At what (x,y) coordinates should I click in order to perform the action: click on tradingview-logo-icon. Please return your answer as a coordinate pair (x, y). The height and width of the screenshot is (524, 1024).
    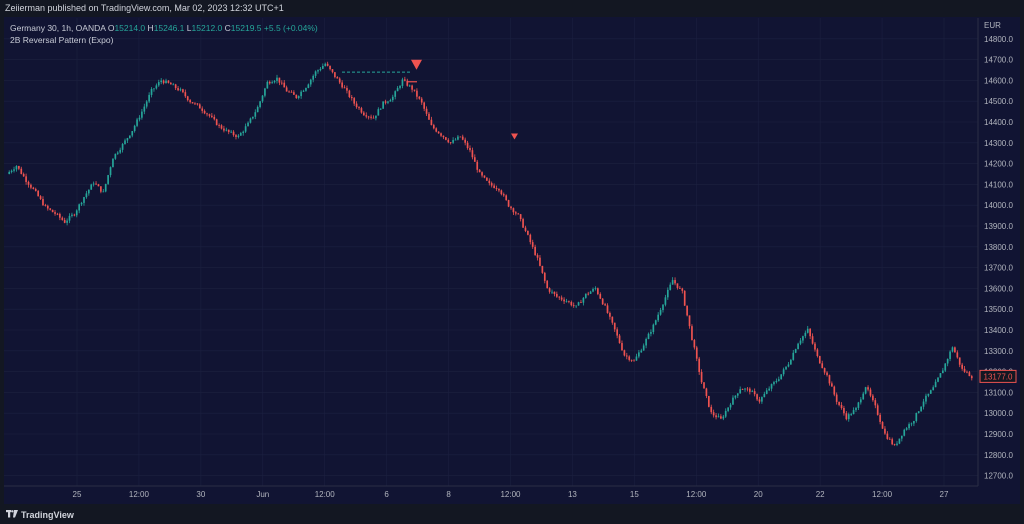
    Looking at the image, I should click on (12, 514).